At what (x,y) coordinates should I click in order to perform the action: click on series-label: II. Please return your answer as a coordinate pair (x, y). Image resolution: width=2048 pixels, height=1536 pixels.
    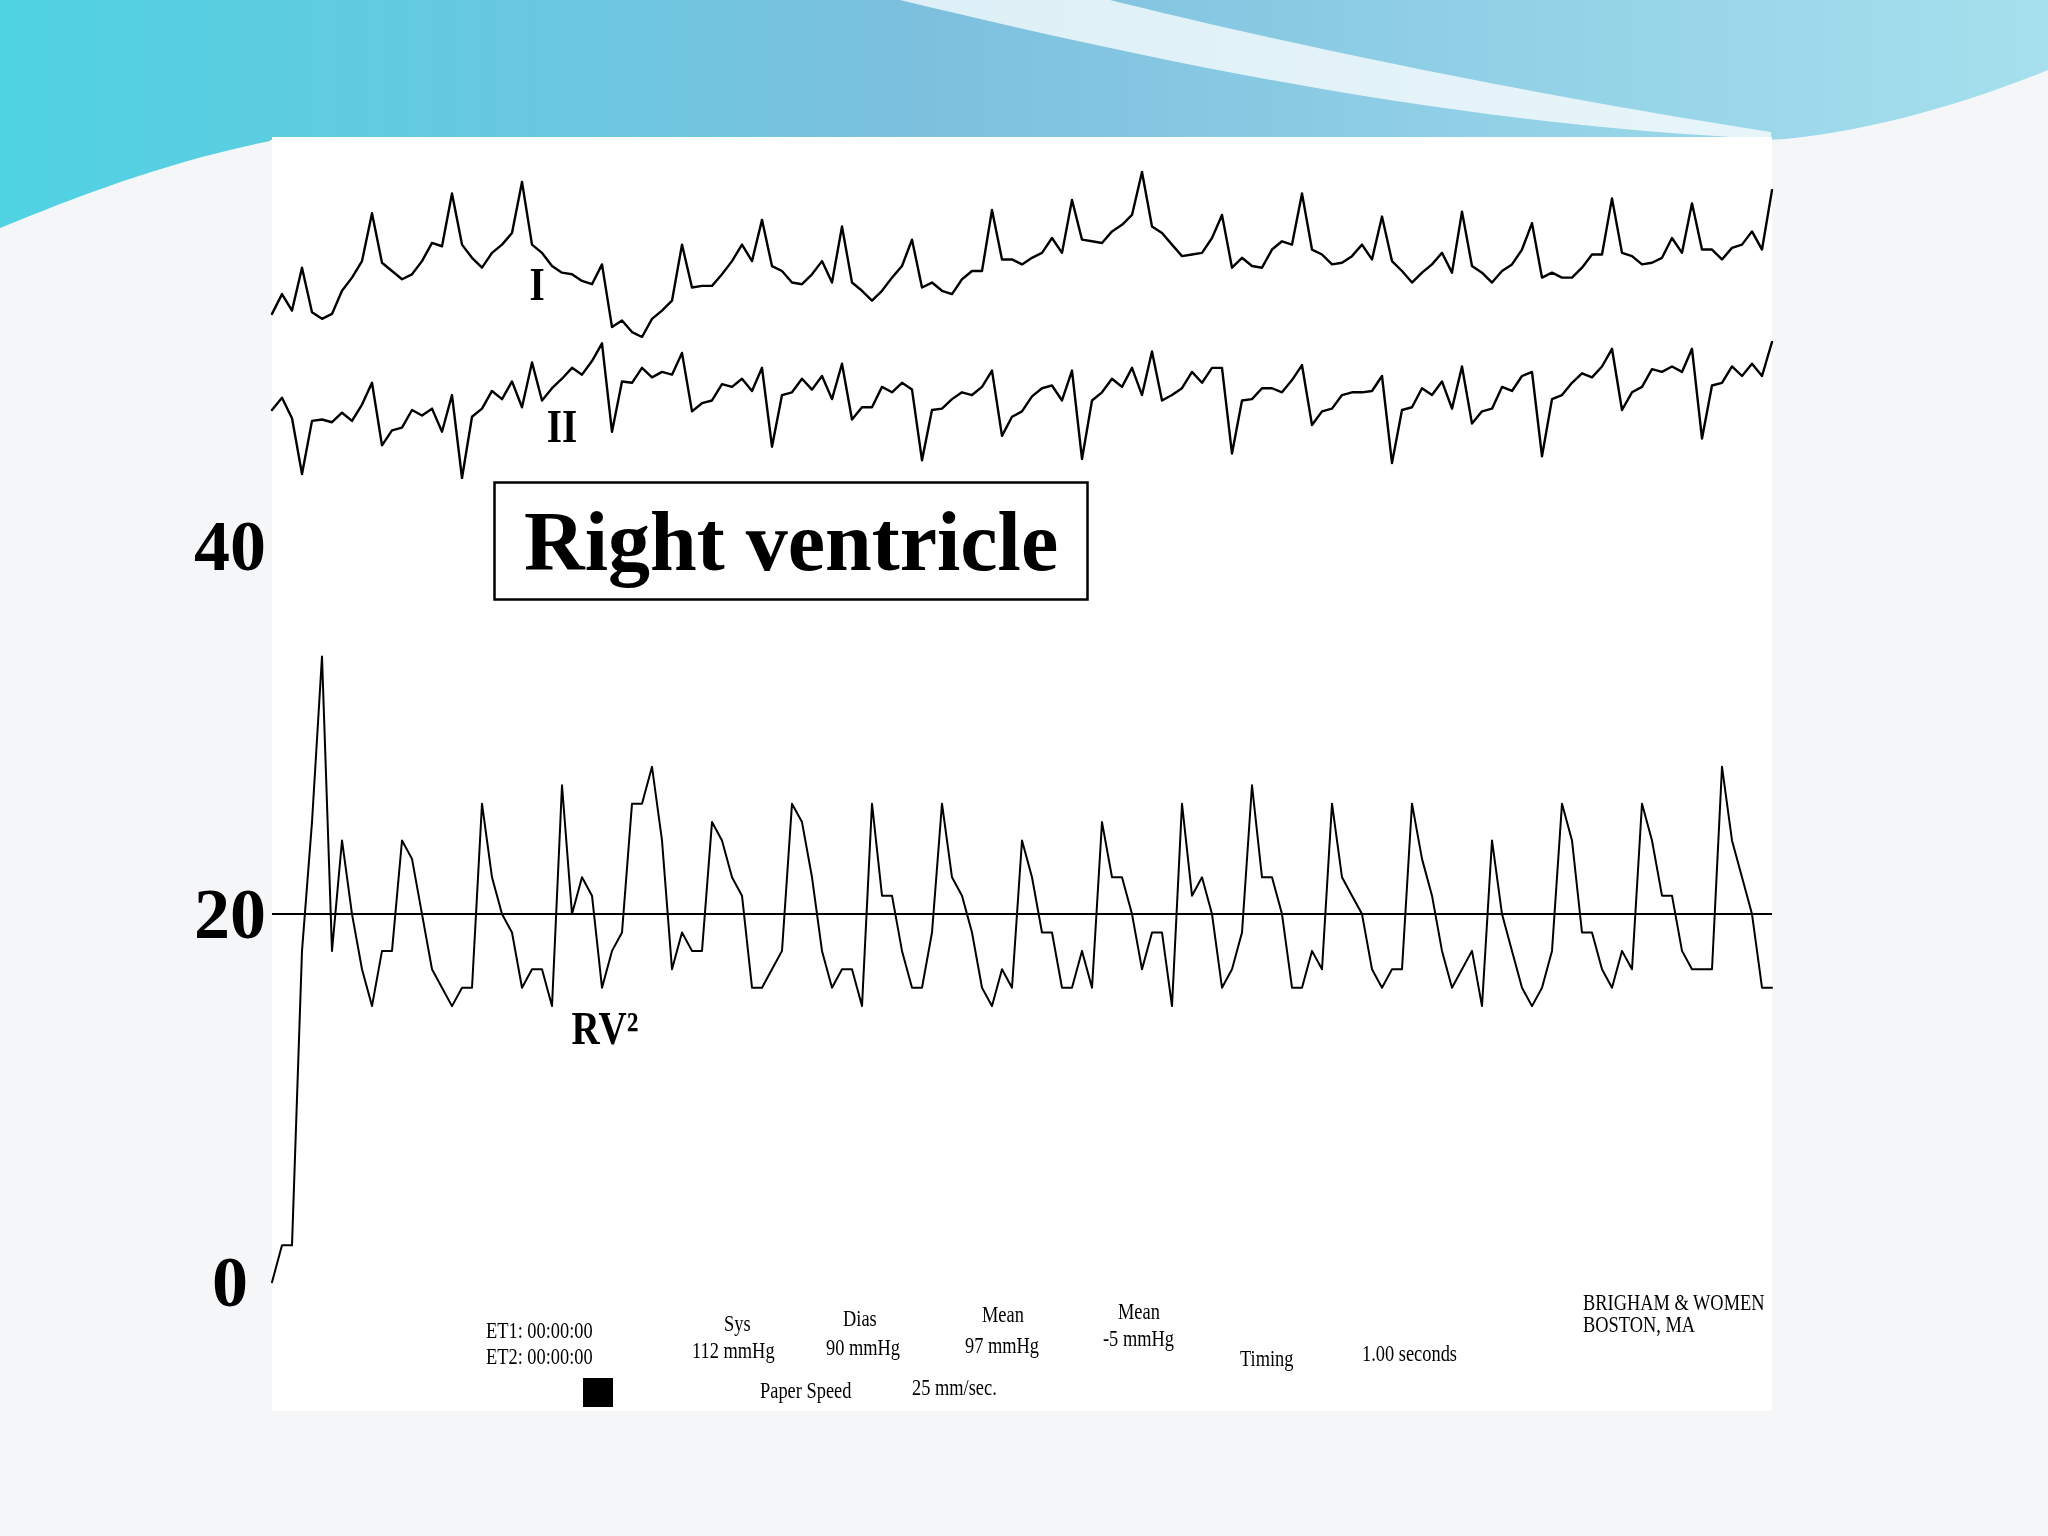
    Looking at the image, I should click on (562, 426).